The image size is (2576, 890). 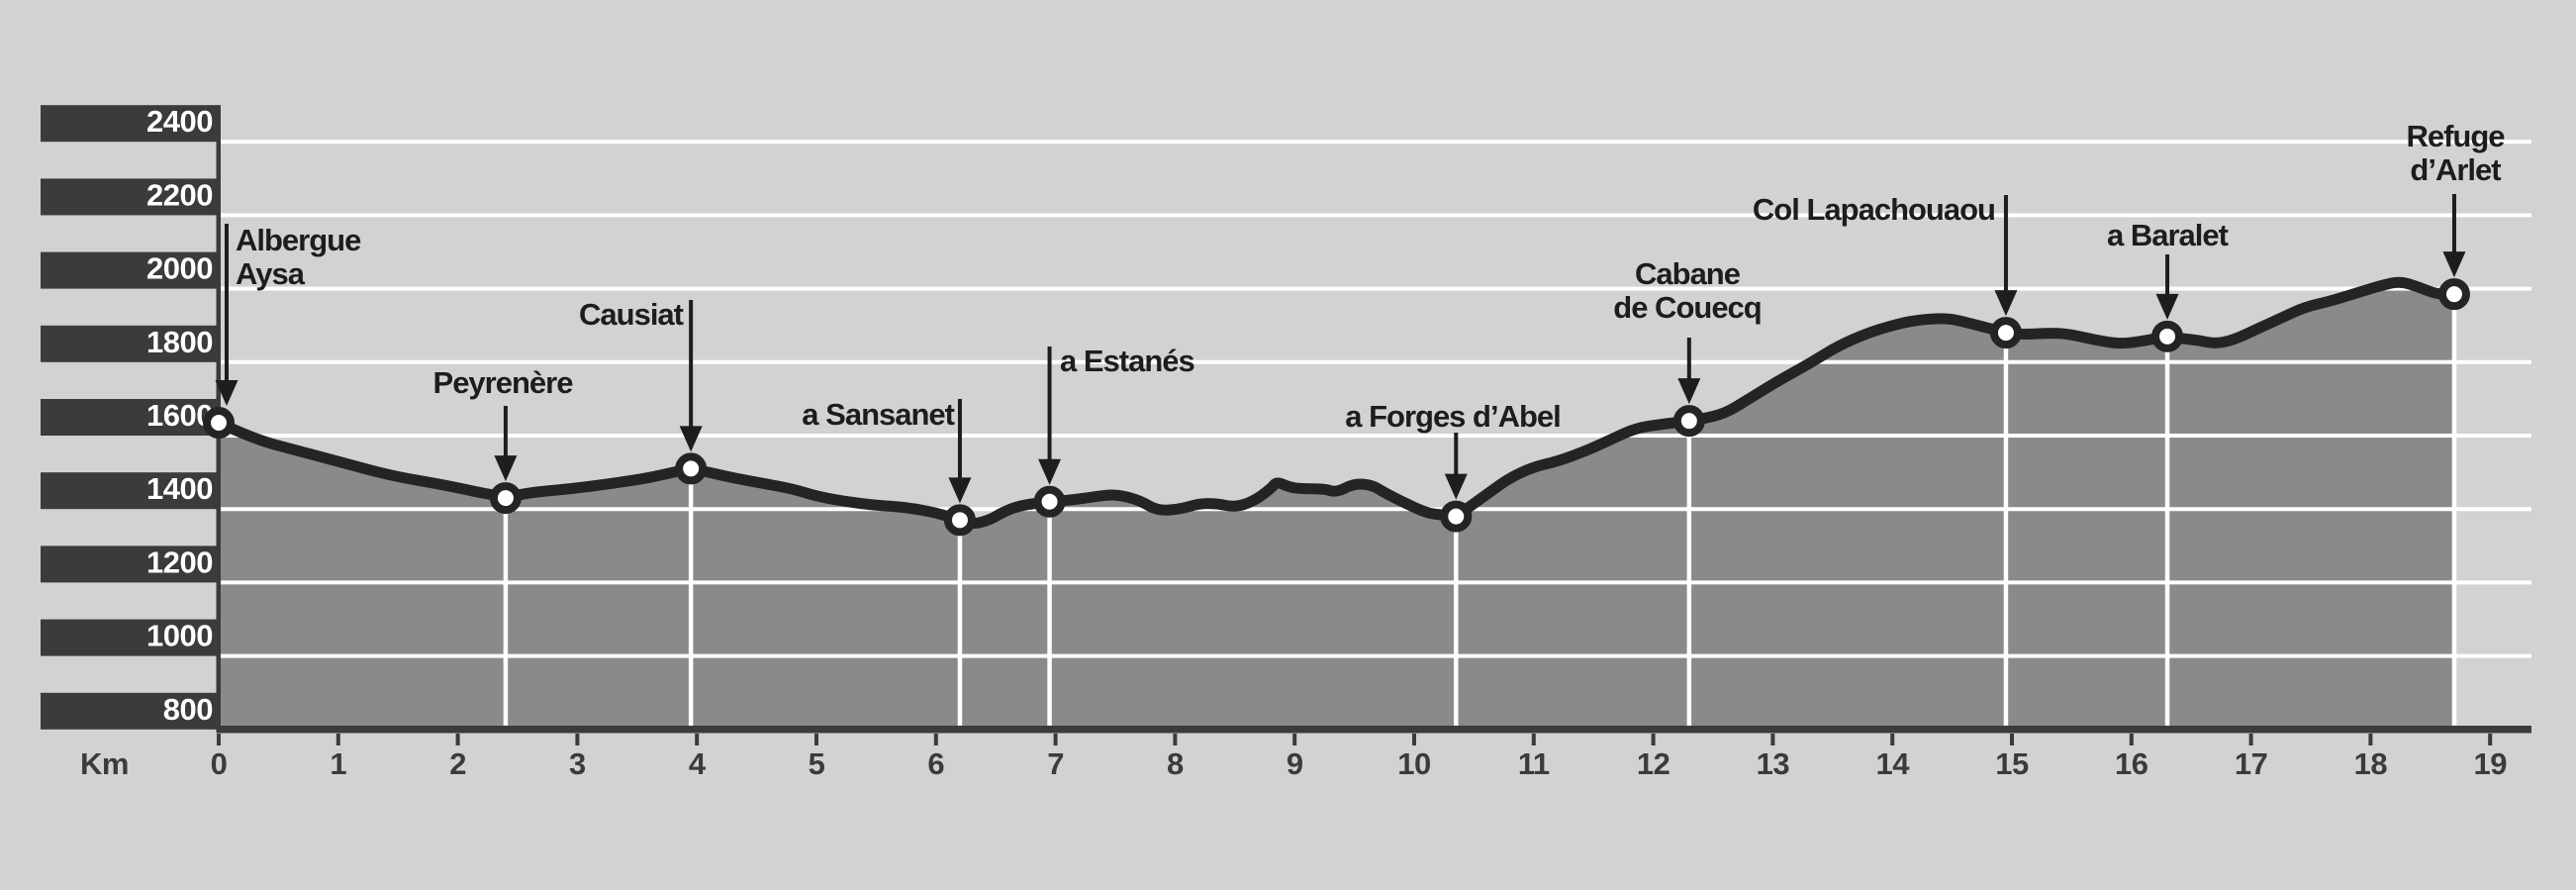 What do you see at coordinates (179, 342) in the screenshot?
I see `elevation-box-label-1800: 1800` at bounding box center [179, 342].